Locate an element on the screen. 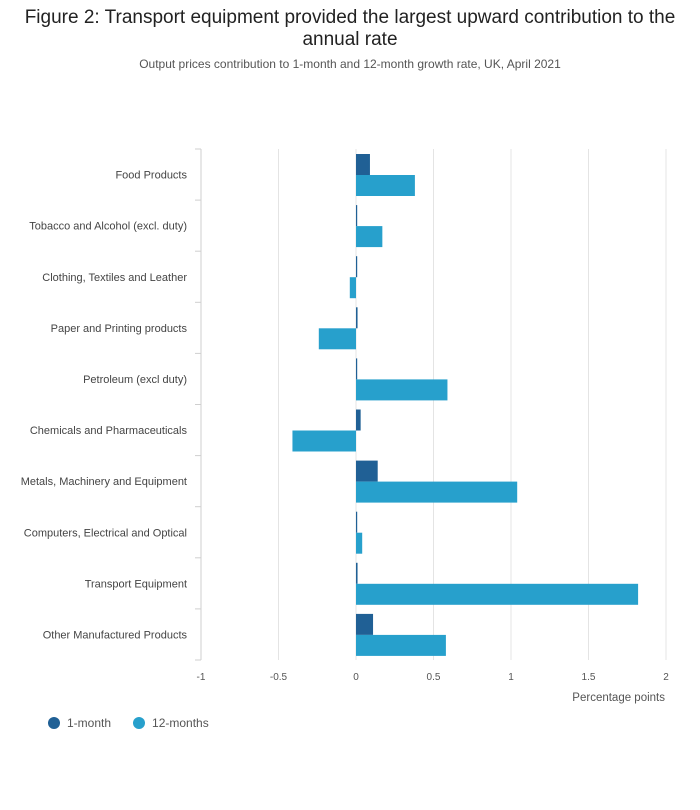 The height and width of the screenshot is (810, 700). legend-swatch-1-month is located at coordinates (54, 723).